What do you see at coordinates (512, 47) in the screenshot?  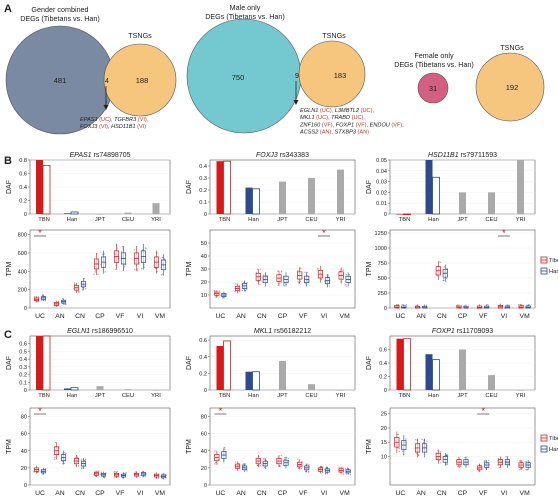 I see `venn-tsng-label: TSNGs` at bounding box center [512, 47].